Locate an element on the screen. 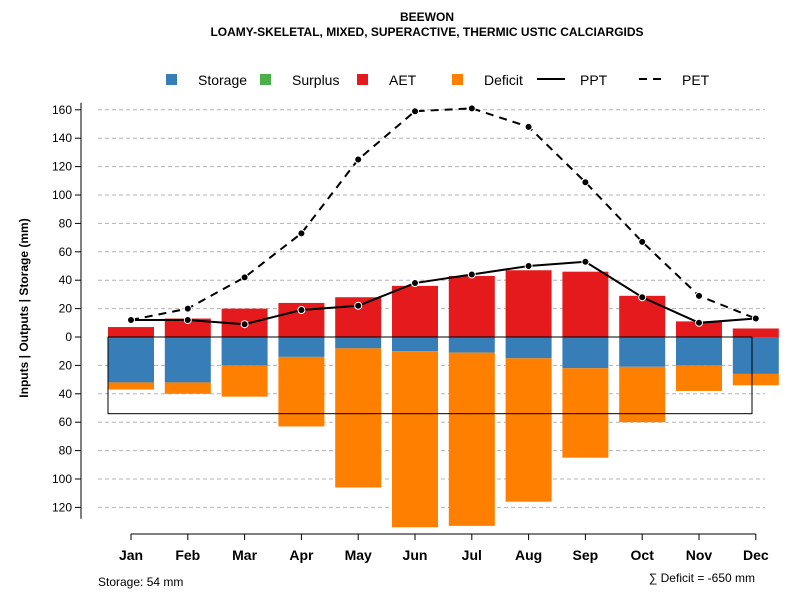  legend-item-surplus: Surplus is located at coordinates (299, 80).